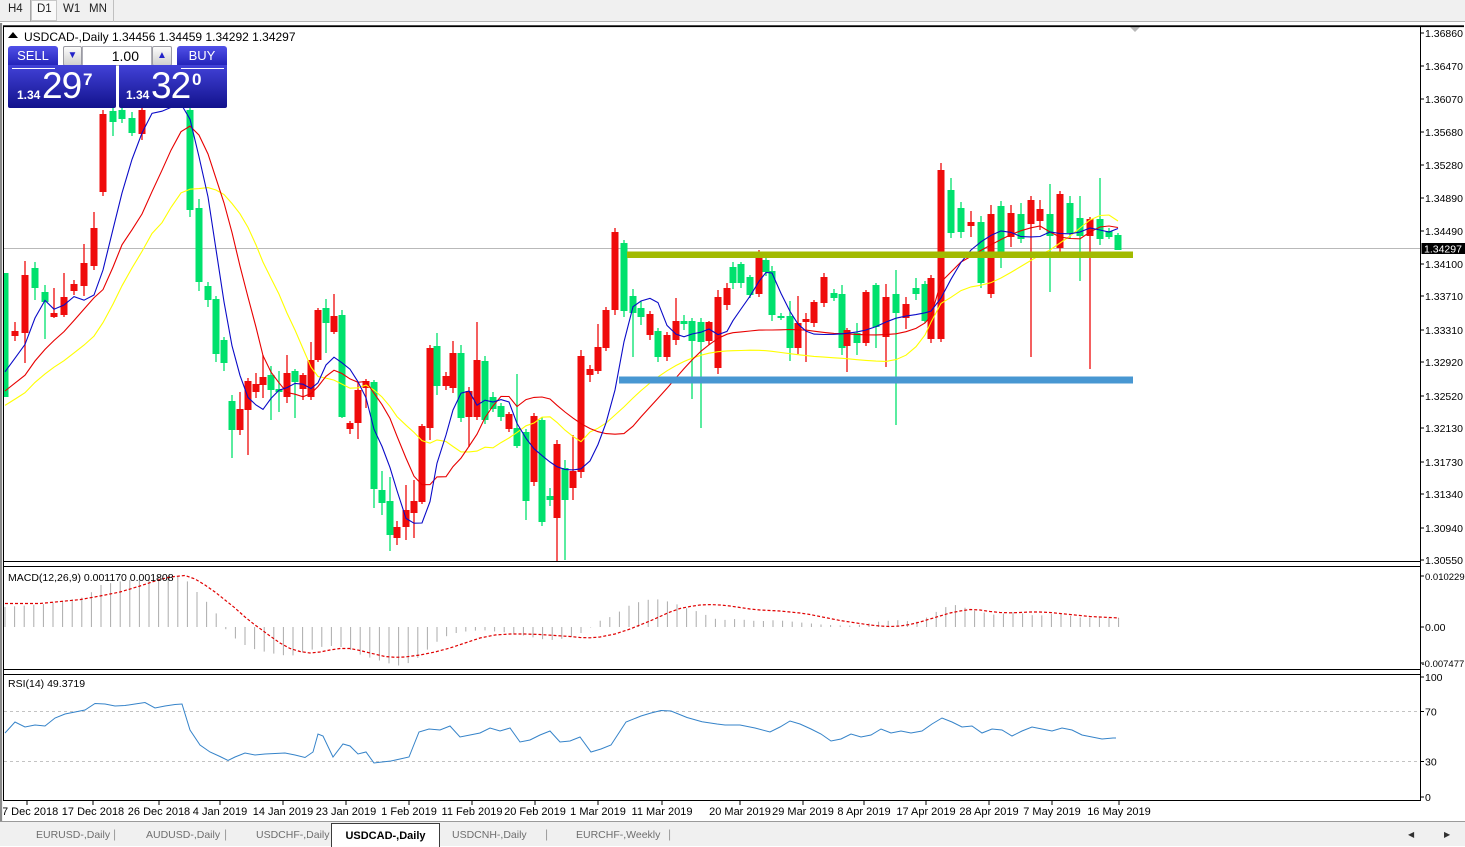  What do you see at coordinates (1431, 762) in the screenshot?
I see `svg-text: 30` at bounding box center [1431, 762].